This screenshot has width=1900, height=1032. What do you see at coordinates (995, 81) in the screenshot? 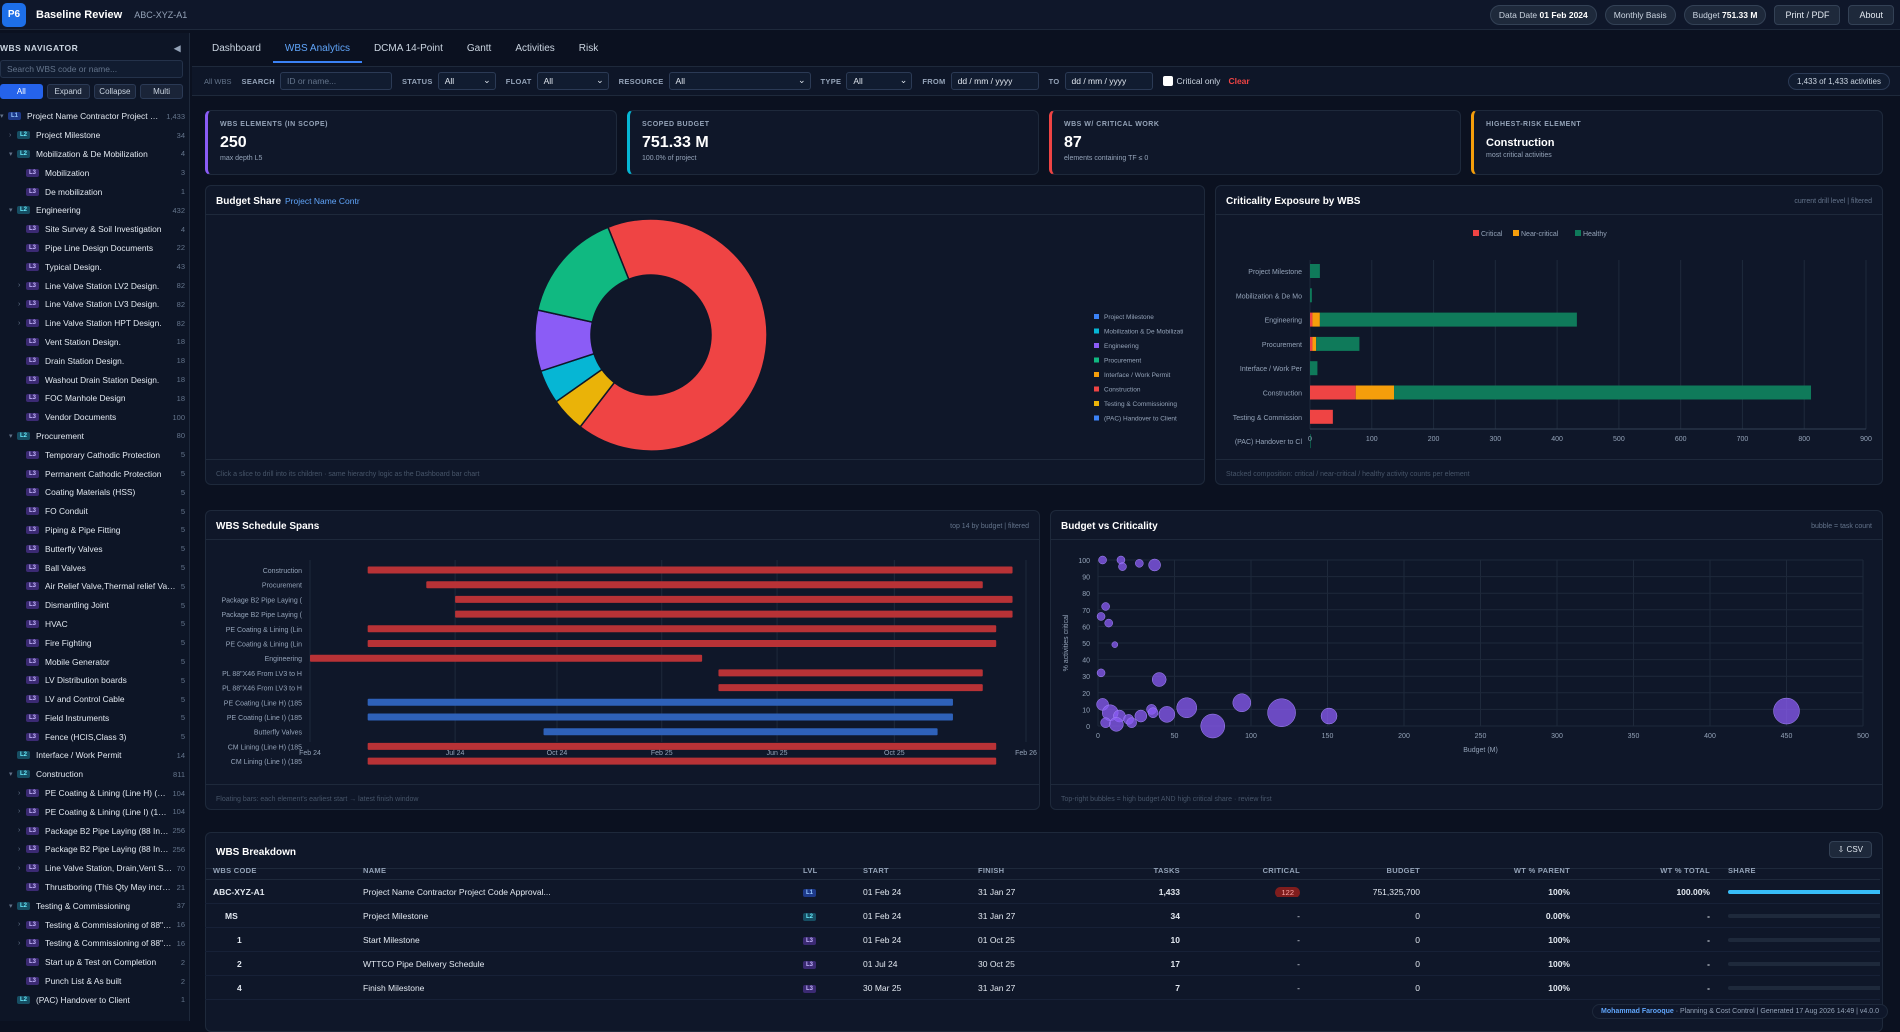
I see `from-date-input: dd / mm / yyyy` at bounding box center [995, 81].